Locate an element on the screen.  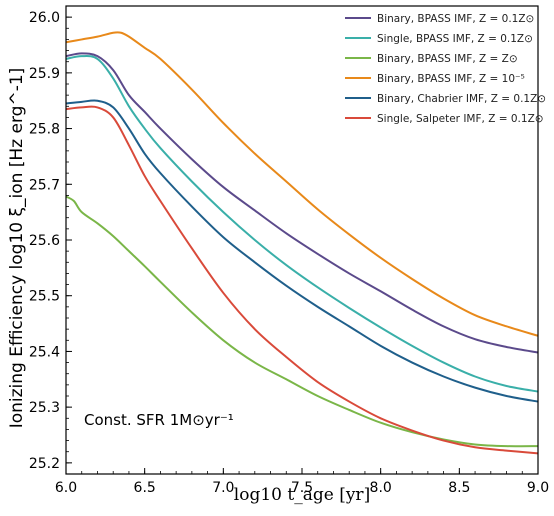
legend-label-6: Single, Salpeter IMF, Z = 0.1Z⊙ is located at coordinates (460, 119).